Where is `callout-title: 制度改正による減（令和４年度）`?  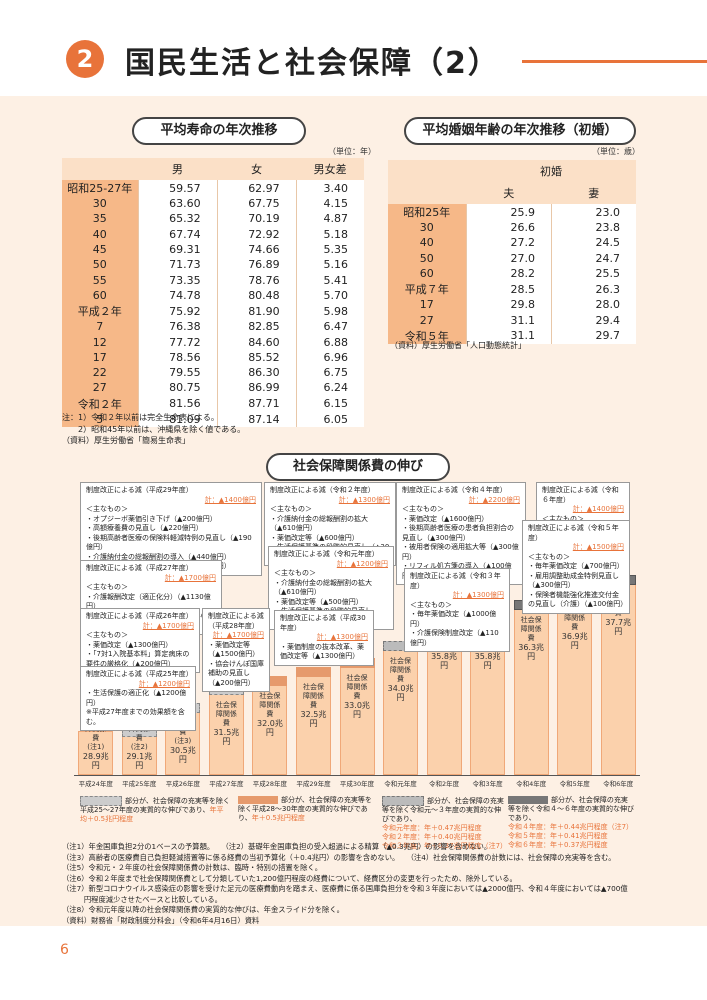
callout-title: 制度改正による減（令和４年度） is located at coordinates (454, 490).